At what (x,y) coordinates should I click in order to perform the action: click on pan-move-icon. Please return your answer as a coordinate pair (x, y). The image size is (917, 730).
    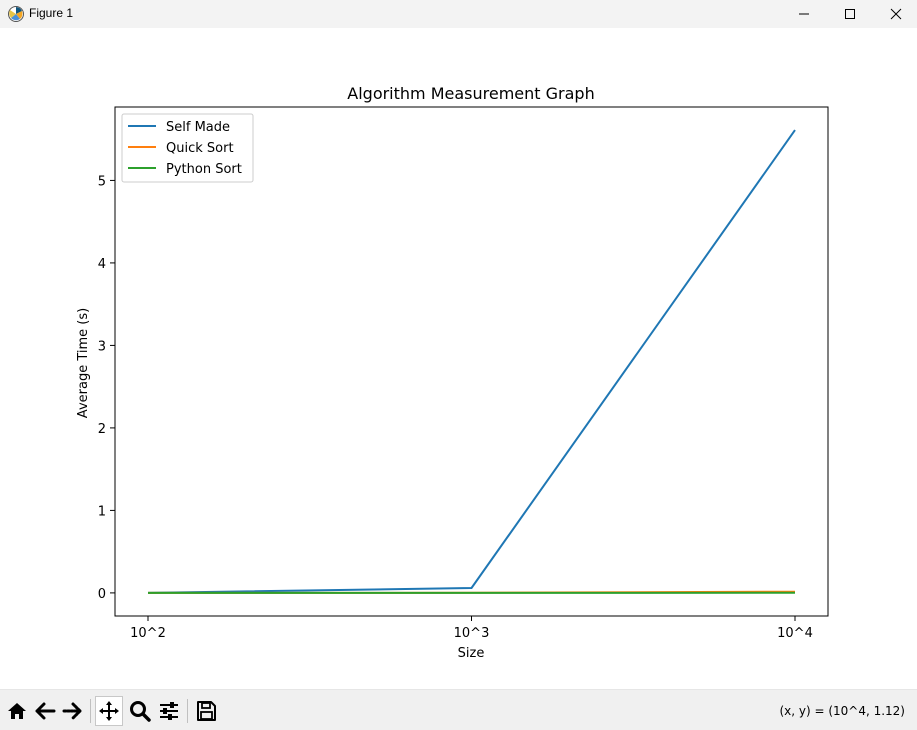
    Looking at the image, I should click on (109, 711).